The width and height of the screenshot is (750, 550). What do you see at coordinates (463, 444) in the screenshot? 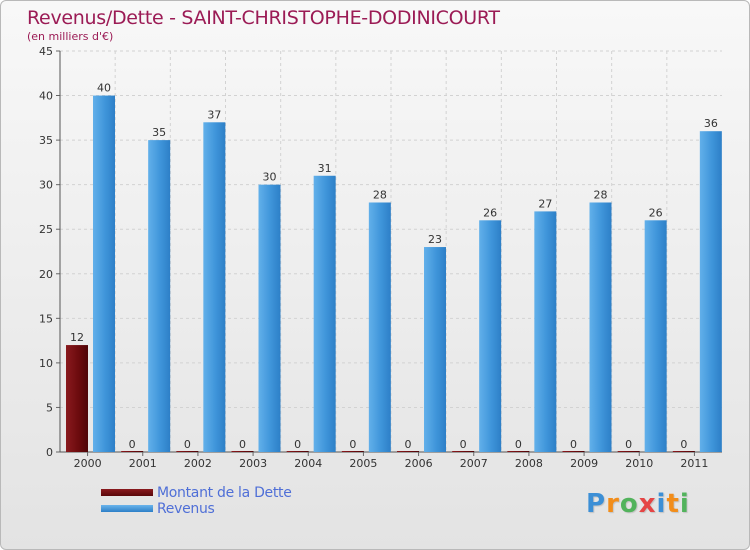
I see `value-label-dette-2007: 0` at bounding box center [463, 444].